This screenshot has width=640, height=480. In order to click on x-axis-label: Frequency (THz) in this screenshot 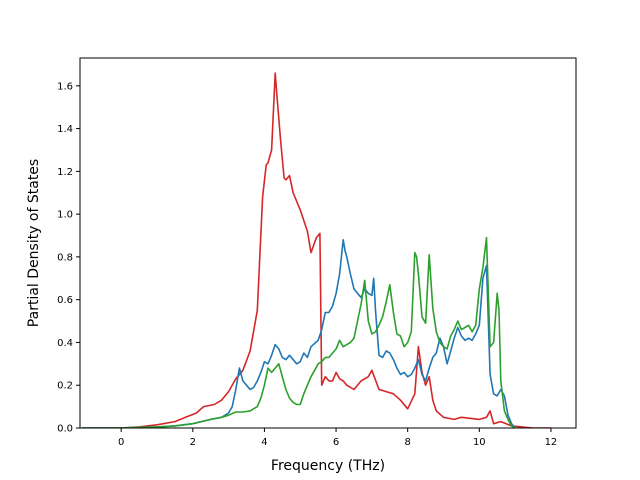, I will do `click(328, 466)`.